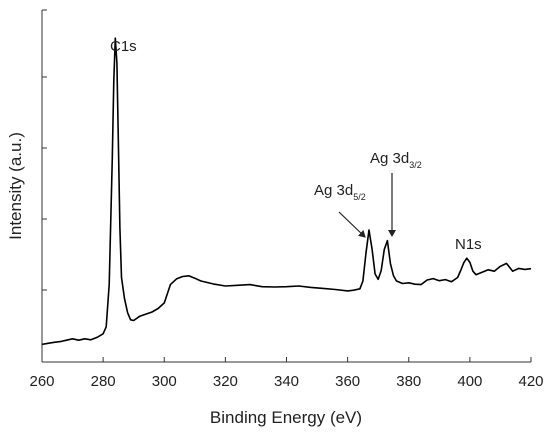 Image resolution: width=550 pixels, height=435 pixels. Describe the element at coordinates (396, 160) in the screenshot. I see `annotation-ag3d32: Ag 3d3/2` at that location.